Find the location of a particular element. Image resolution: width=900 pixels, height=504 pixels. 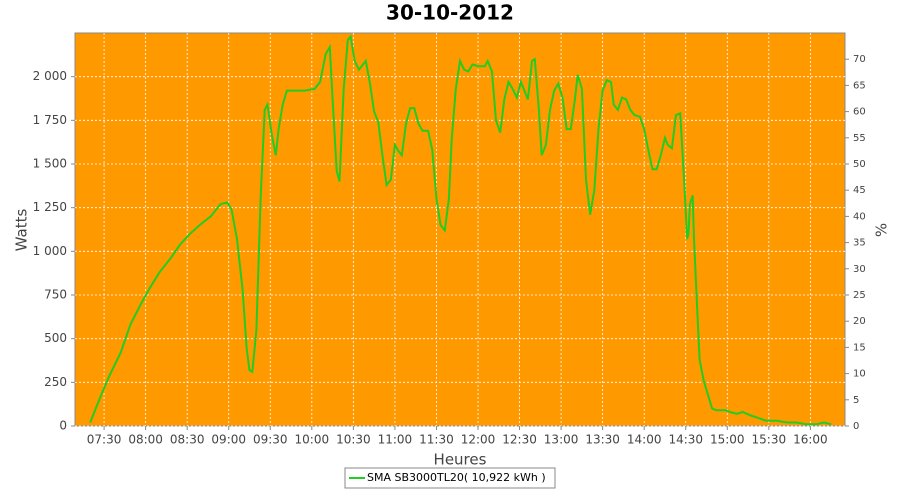

y2-tick-label: 25 is located at coordinates (859, 295).